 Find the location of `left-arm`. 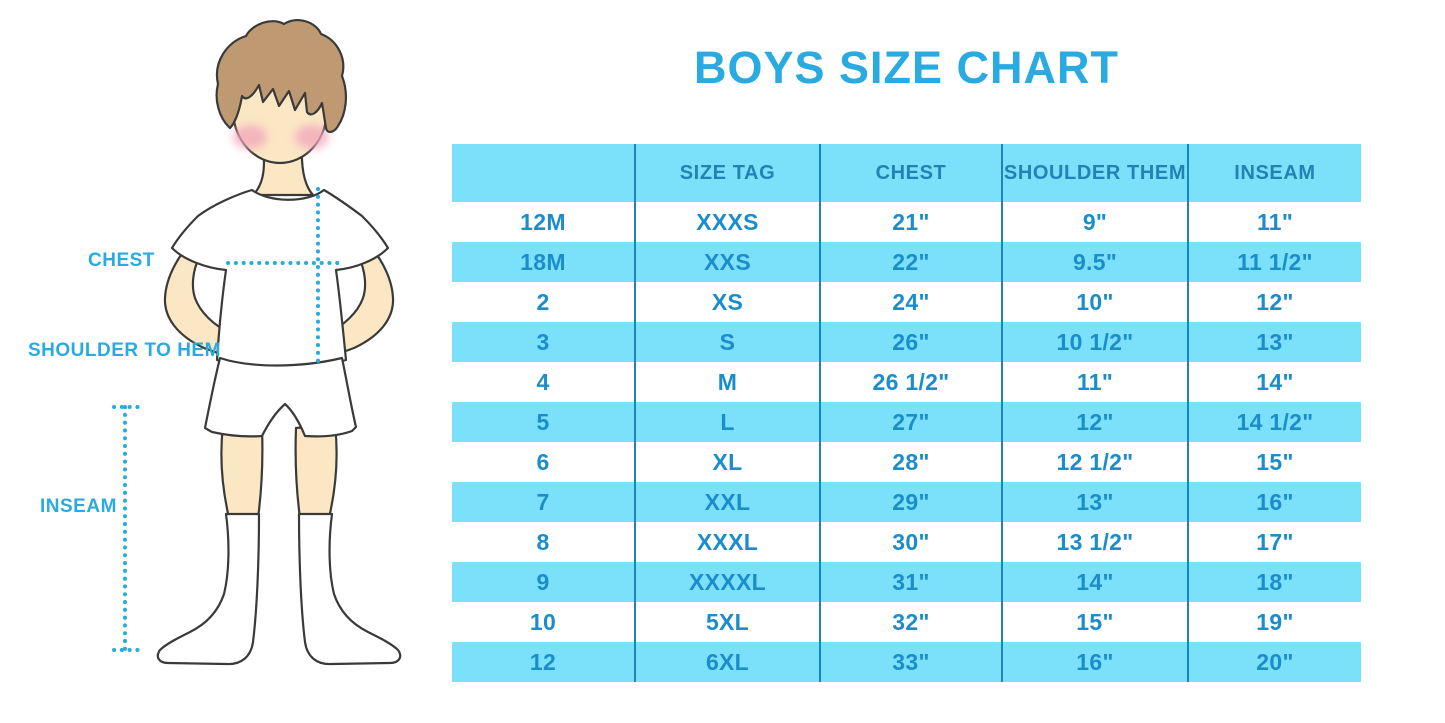

left-arm is located at coordinates (198, 297).